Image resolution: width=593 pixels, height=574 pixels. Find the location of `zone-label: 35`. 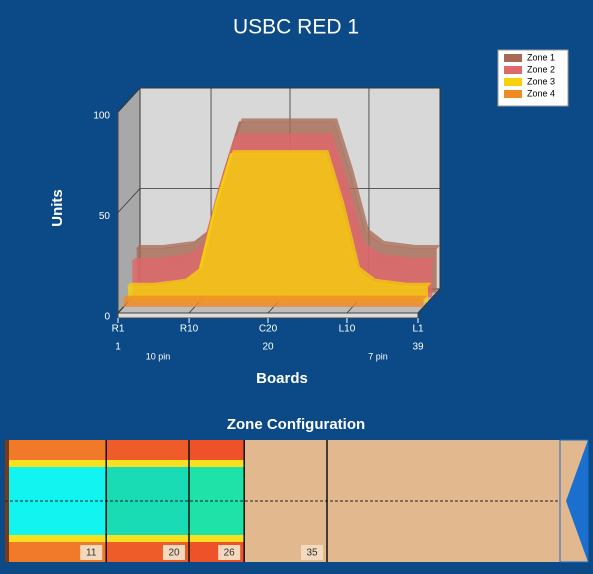

zone-label: 35 is located at coordinates (312, 553).